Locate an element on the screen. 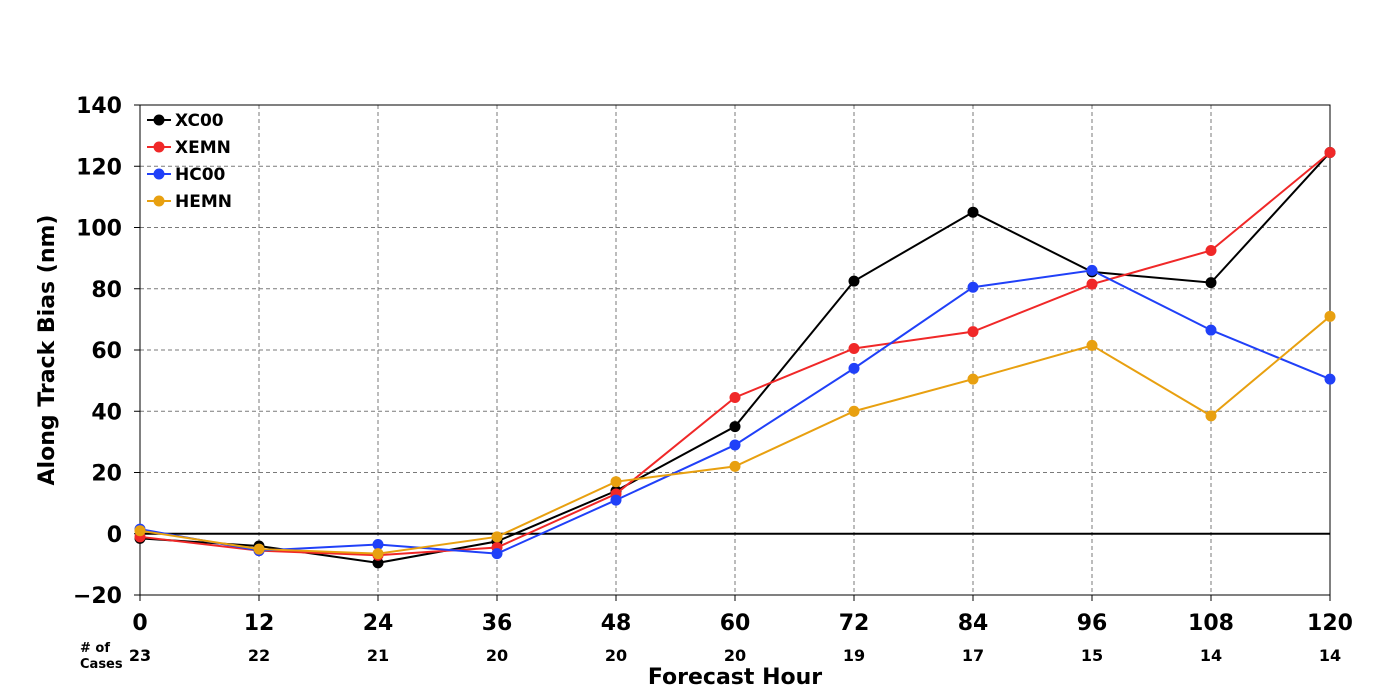 The height and width of the screenshot is (700, 1400). x-tick-label: 48 is located at coordinates (616, 623).